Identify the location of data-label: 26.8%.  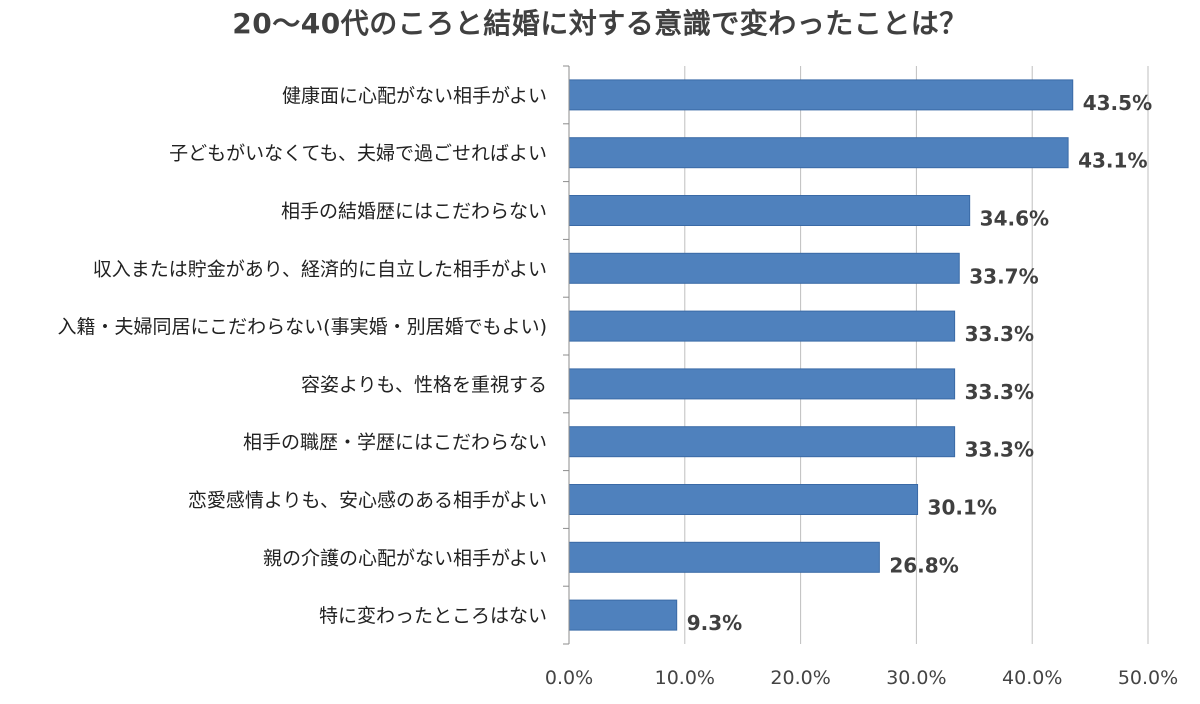
(923, 565).